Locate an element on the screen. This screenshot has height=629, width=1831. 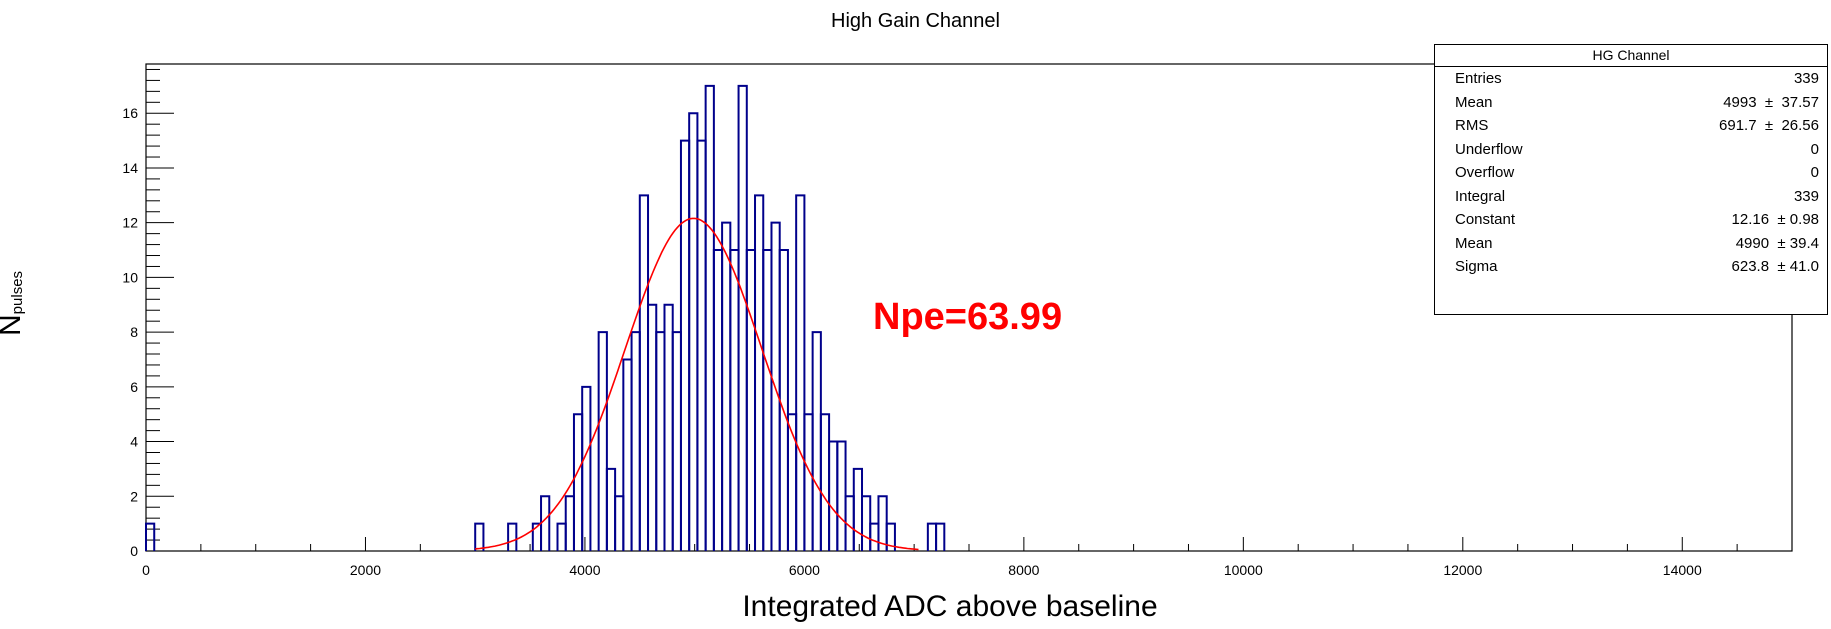
stats-row: Constant 12.16 ± 0.98 is located at coordinates (1631, 220).